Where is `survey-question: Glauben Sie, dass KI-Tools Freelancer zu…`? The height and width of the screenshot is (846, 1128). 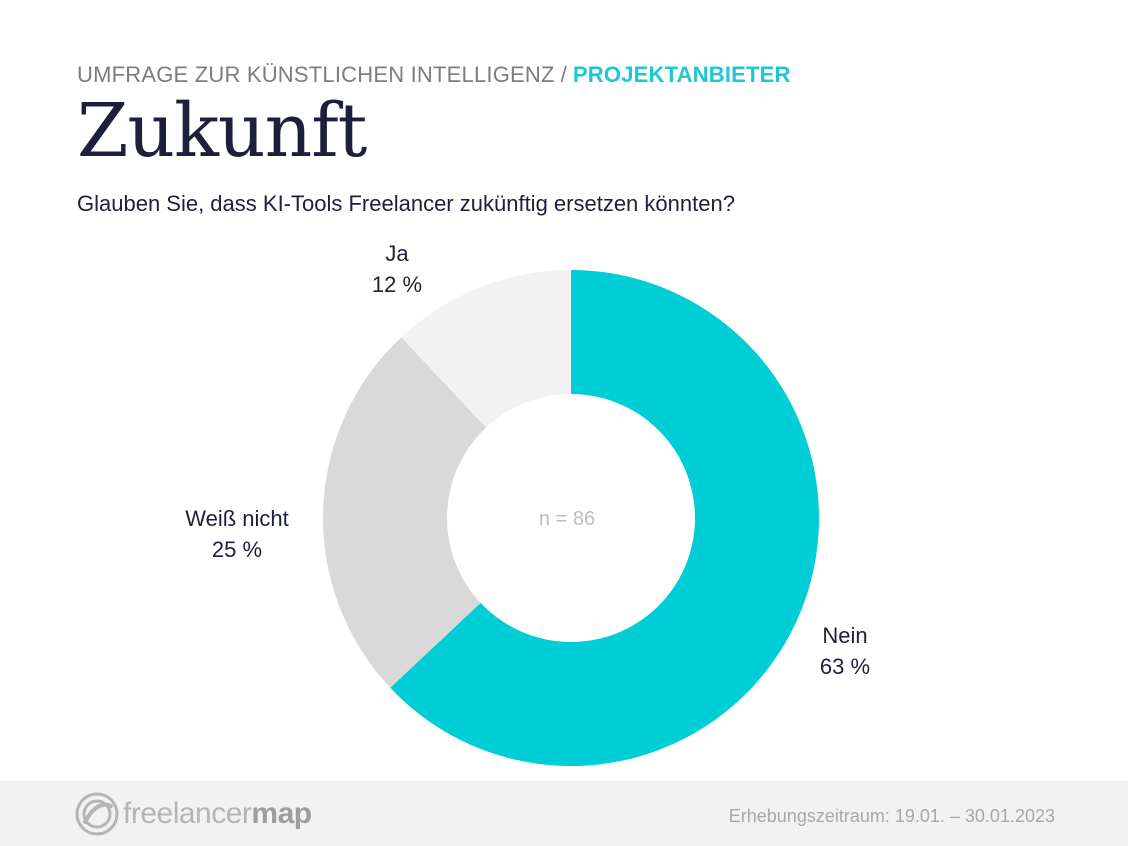 survey-question: Glauben Sie, dass KI-Tools Freelancer zu… is located at coordinates (406, 203).